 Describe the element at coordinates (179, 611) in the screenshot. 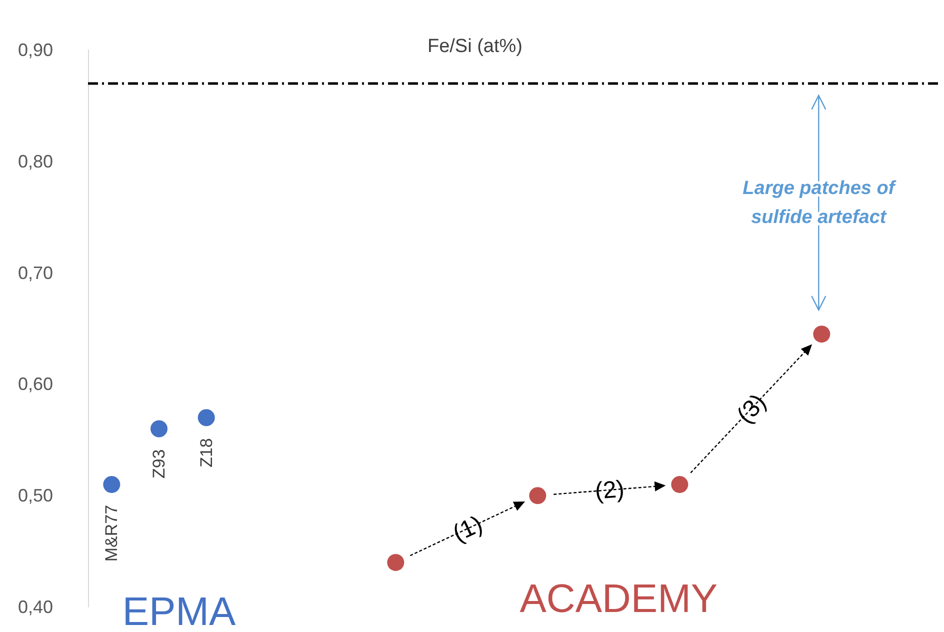

I see `annotation: EPMA` at that location.